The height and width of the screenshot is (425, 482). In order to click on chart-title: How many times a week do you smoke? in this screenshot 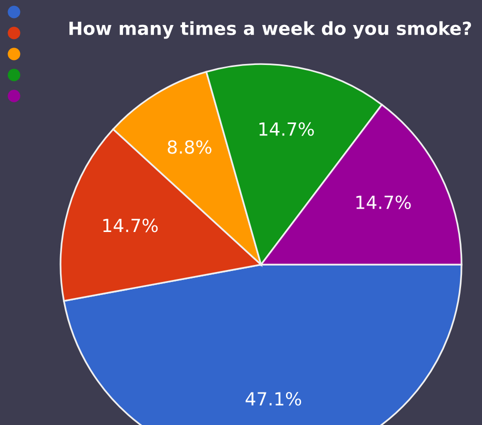, I will do `click(270, 30)`.